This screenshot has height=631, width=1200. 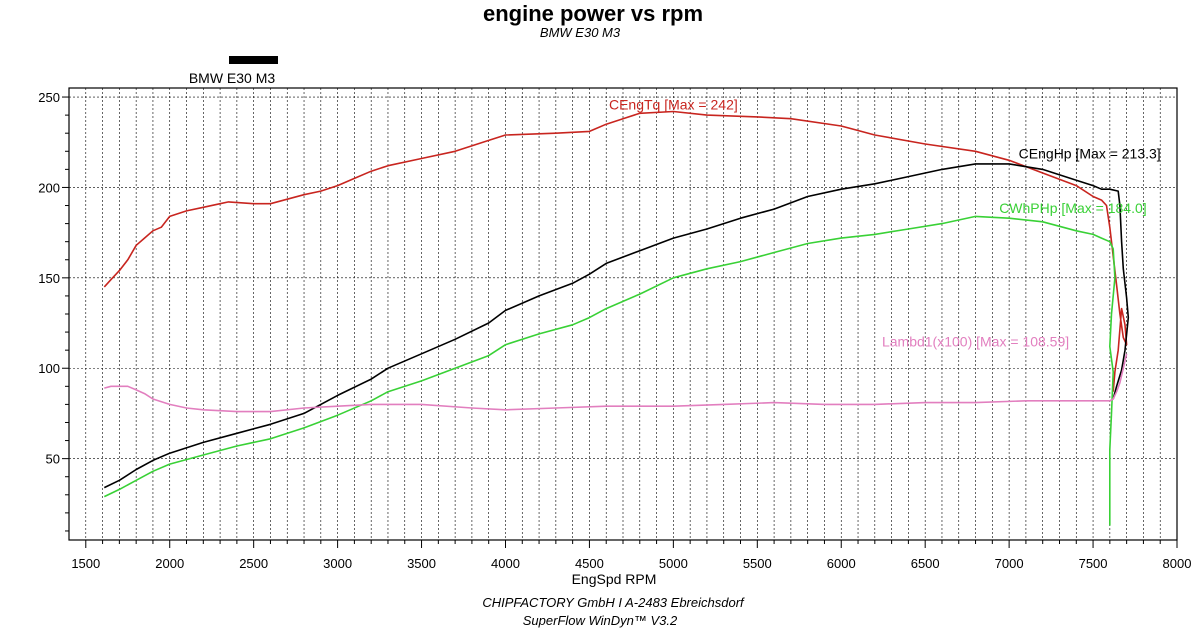 What do you see at coordinates (593, 13) in the screenshot?
I see `chart-title: engine power vs rpm` at bounding box center [593, 13].